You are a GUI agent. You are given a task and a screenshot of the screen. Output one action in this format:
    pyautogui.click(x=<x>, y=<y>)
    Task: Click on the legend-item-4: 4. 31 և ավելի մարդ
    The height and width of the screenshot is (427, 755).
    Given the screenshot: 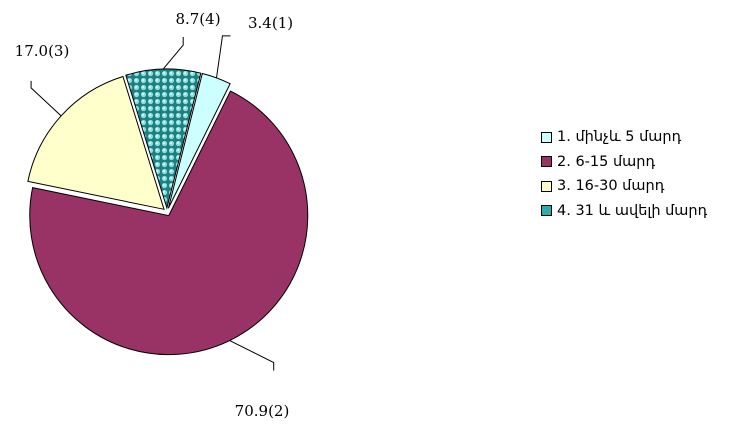 What is the action you would take?
    pyautogui.click(x=624, y=211)
    